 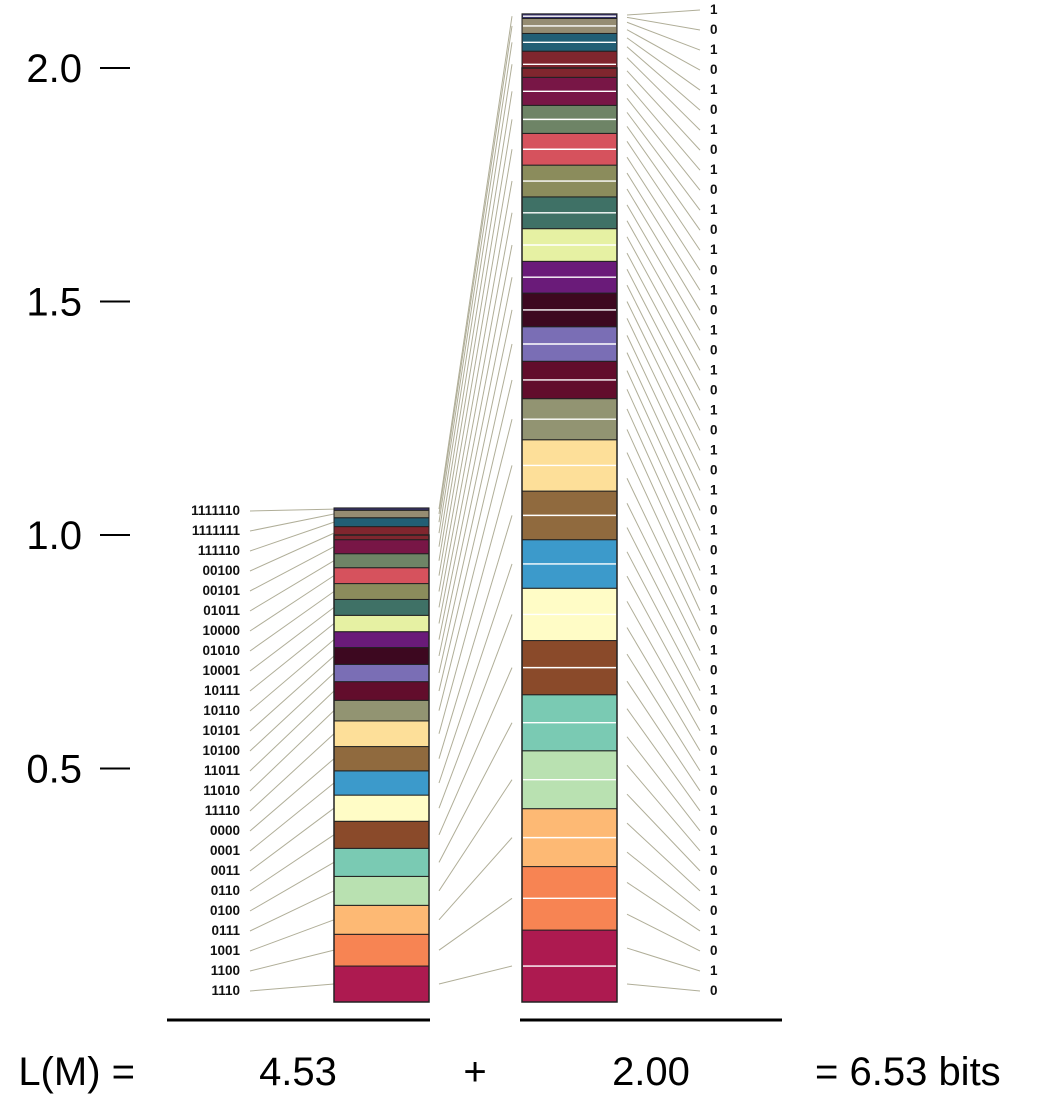 What do you see at coordinates (54, 69) in the screenshot?
I see `y-tick-label: 2.0` at bounding box center [54, 69].